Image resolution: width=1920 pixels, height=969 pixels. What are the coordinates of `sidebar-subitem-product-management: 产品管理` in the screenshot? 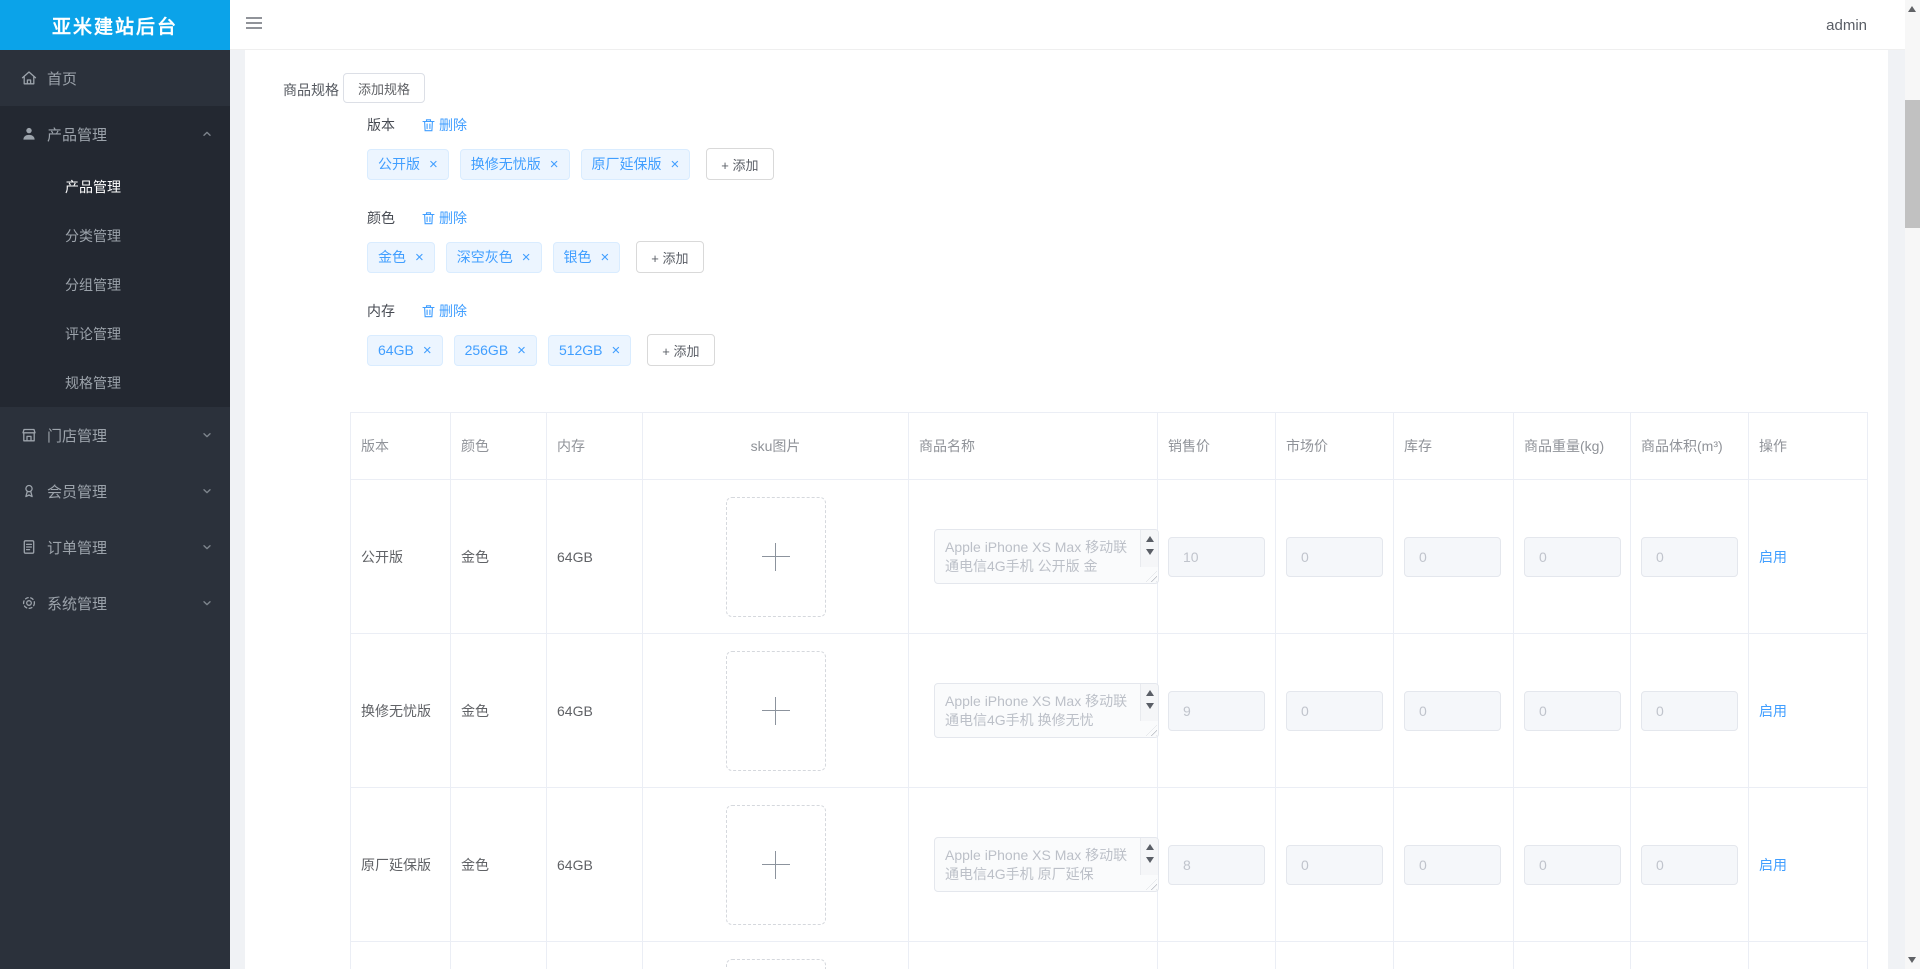 It's located at (93, 186).